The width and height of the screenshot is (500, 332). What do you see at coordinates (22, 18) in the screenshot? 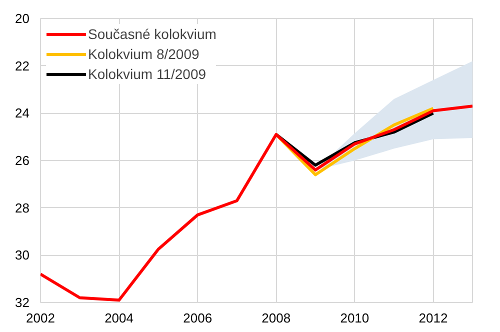
I see `y-tick-label: 20` at bounding box center [22, 18].